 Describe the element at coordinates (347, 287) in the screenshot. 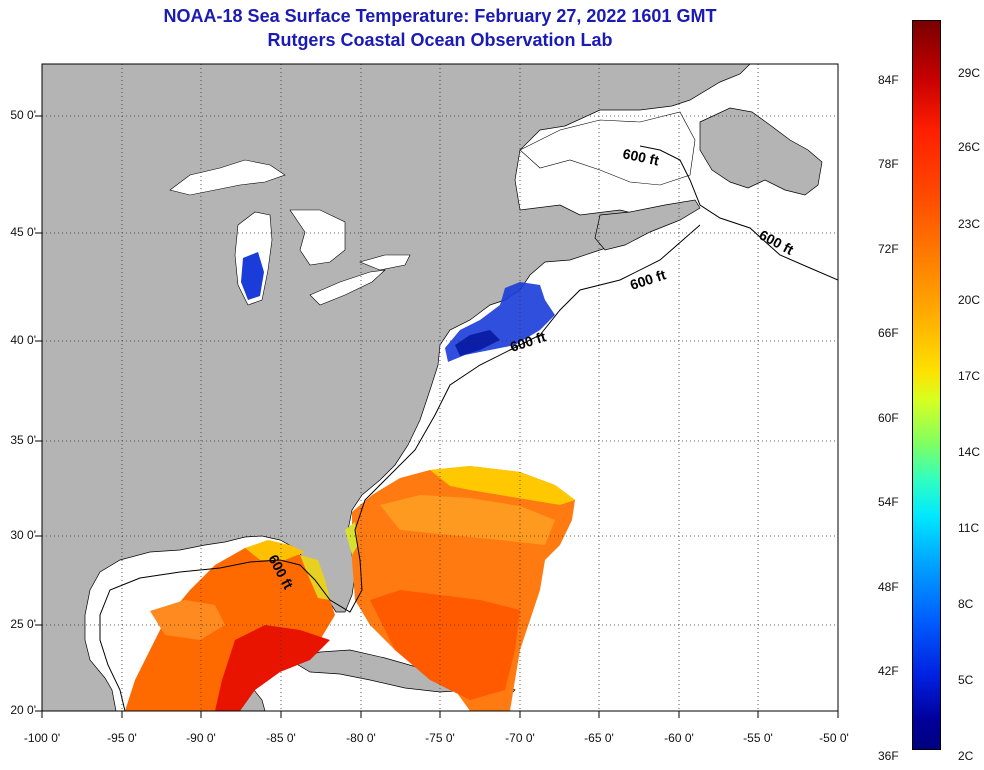

I see `lake-erie` at that location.